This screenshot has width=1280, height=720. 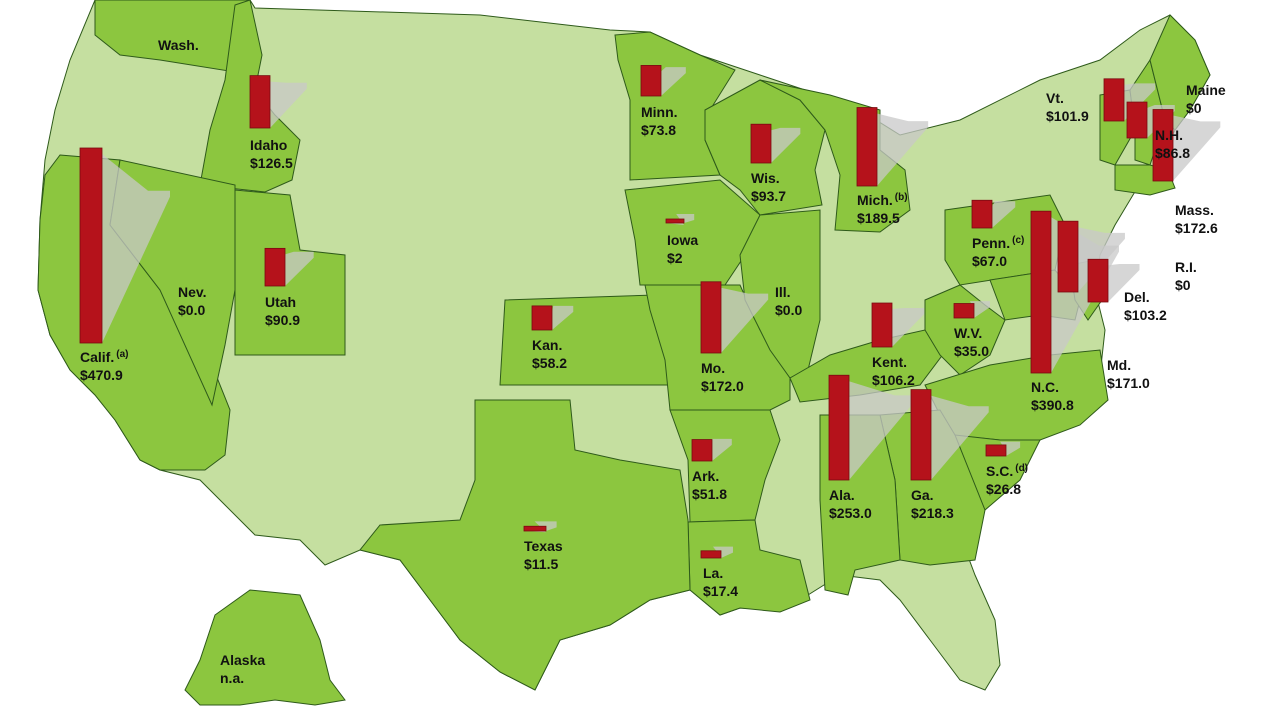 I want to click on state-value-ri: $0, so click(x=1183, y=285).